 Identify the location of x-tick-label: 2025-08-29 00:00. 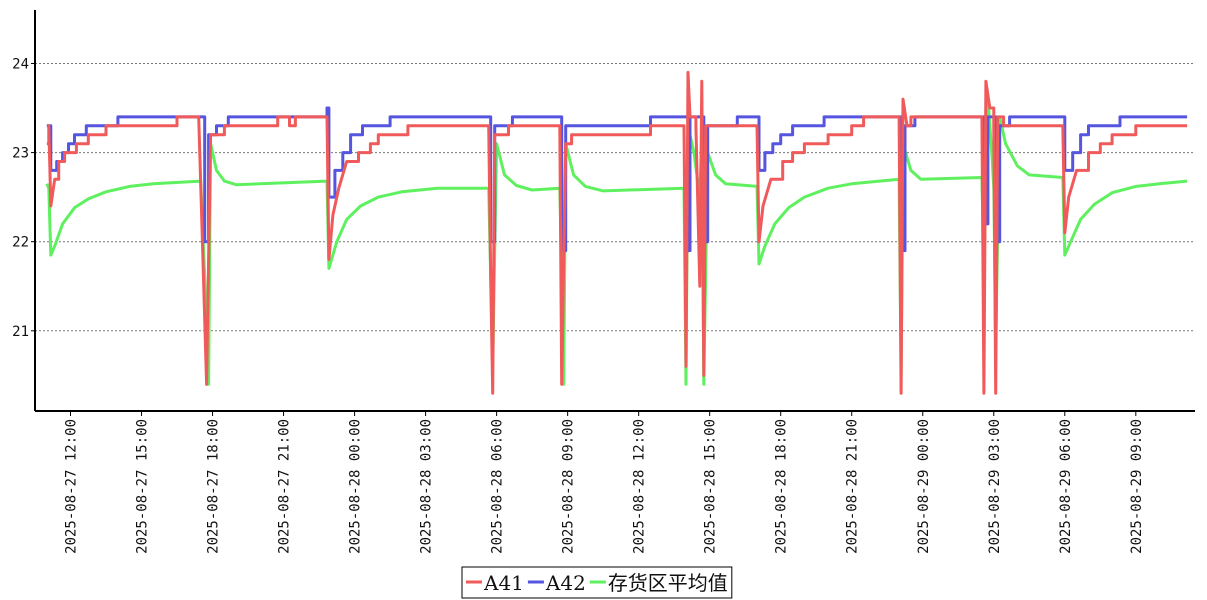
(924, 486).